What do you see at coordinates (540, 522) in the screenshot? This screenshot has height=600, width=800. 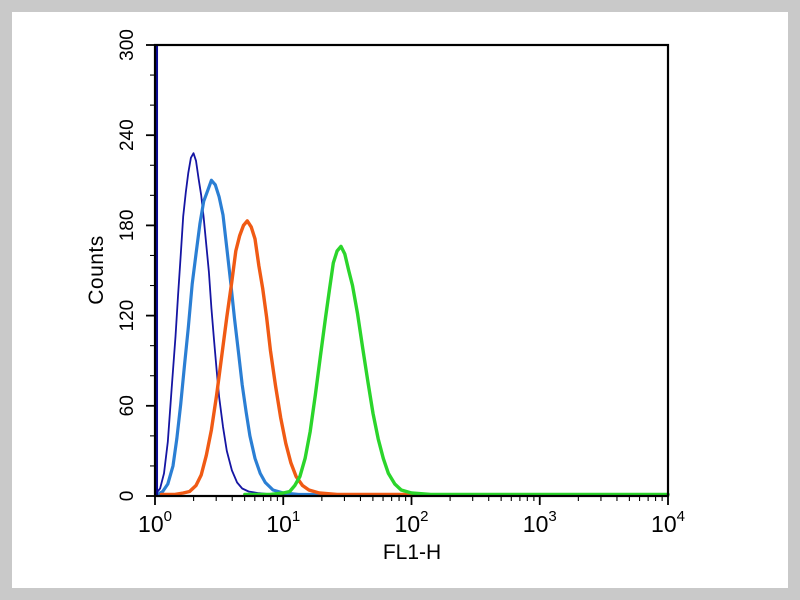 I see `x-tick-label: 10³` at bounding box center [540, 522].